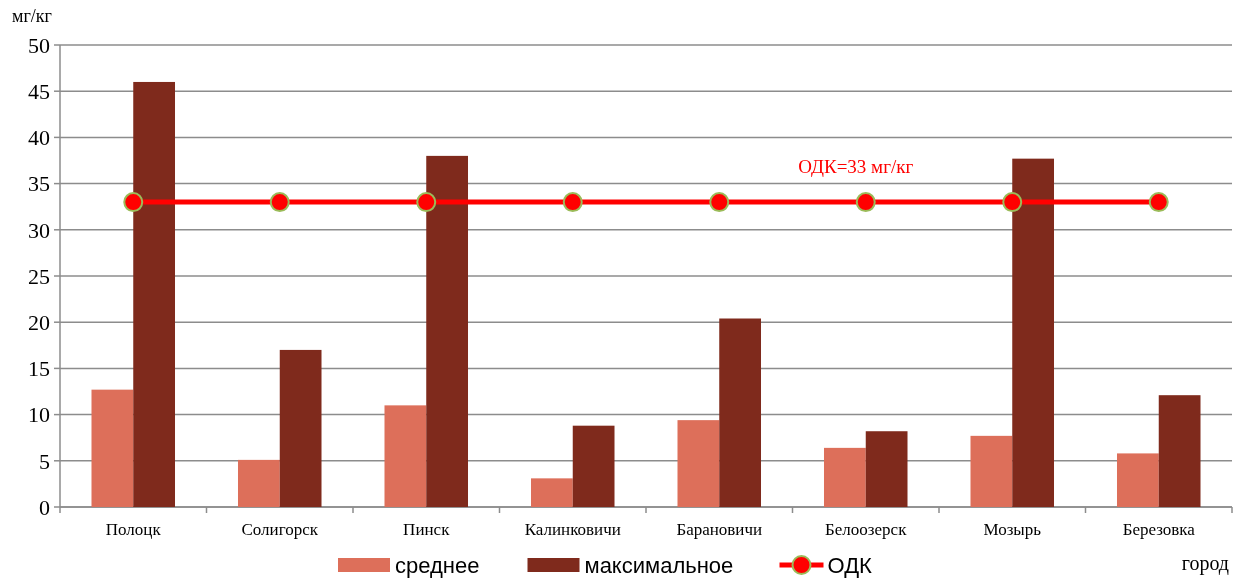 Image resolution: width=1235 pixels, height=578 pixels. I want to click on legend-label: ОДК, so click(850, 565).